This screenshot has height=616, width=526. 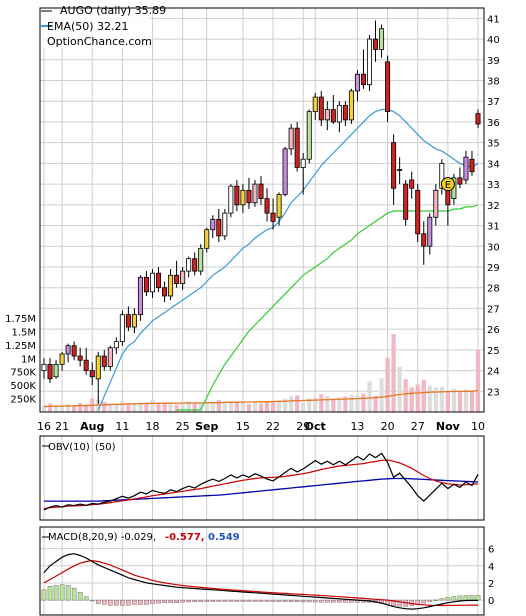 What do you see at coordinates (493, 164) in the screenshot?
I see `price-tick-label: 34` at bounding box center [493, 164].